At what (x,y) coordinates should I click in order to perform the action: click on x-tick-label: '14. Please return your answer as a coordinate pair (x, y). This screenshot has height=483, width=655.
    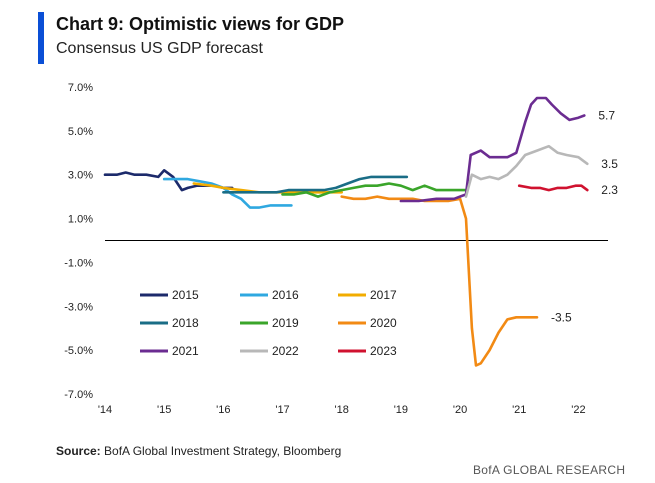
    Looking at the image, I should click on (105, 410).